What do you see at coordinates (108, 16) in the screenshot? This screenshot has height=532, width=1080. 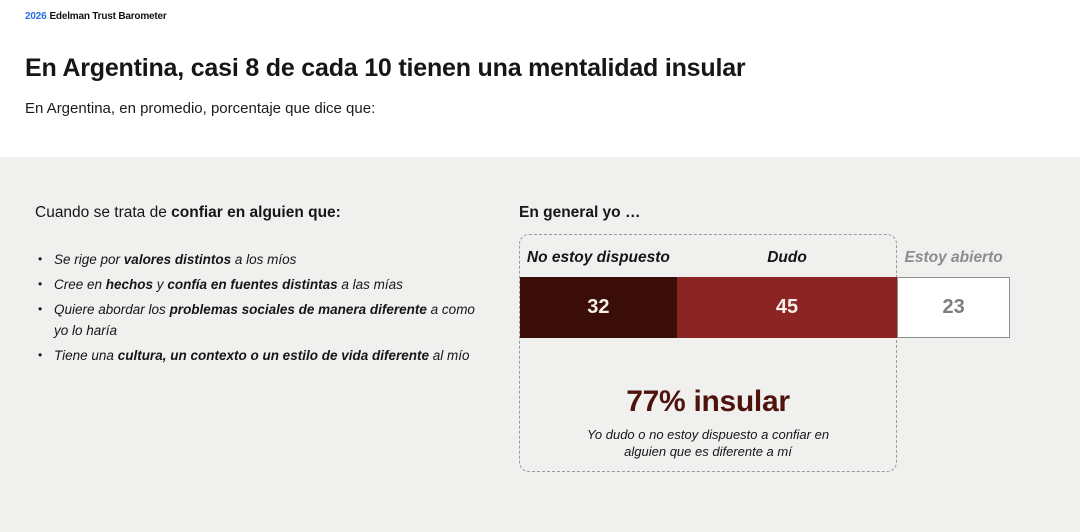 I see `logo-name: Edelman Trust Barometer` at bounding box center [108, 16].